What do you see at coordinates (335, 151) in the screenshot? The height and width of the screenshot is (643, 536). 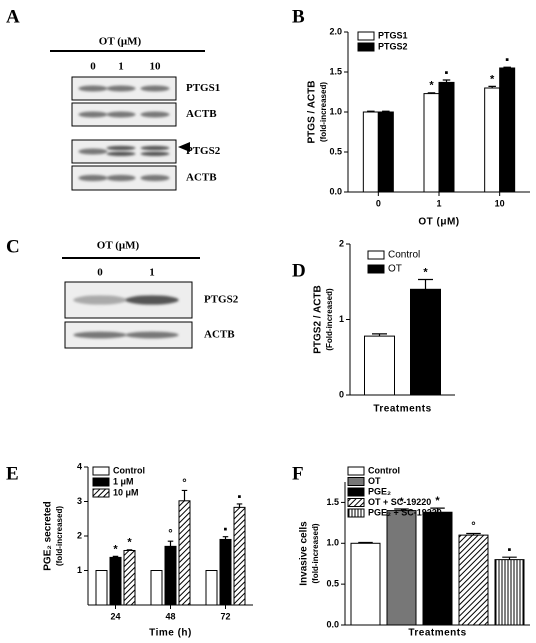 I see `y-tick-label: 0.5` at bounding box center [335, 151].